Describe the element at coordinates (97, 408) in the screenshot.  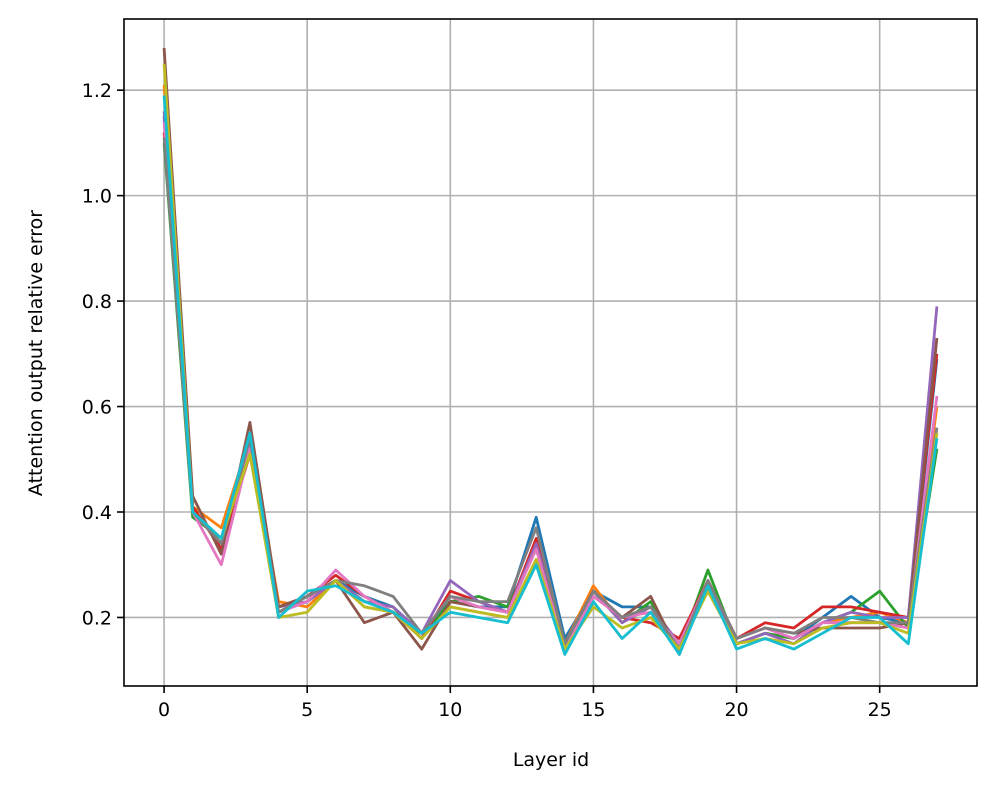
I see `y-tick-label: 0.6` at that location.